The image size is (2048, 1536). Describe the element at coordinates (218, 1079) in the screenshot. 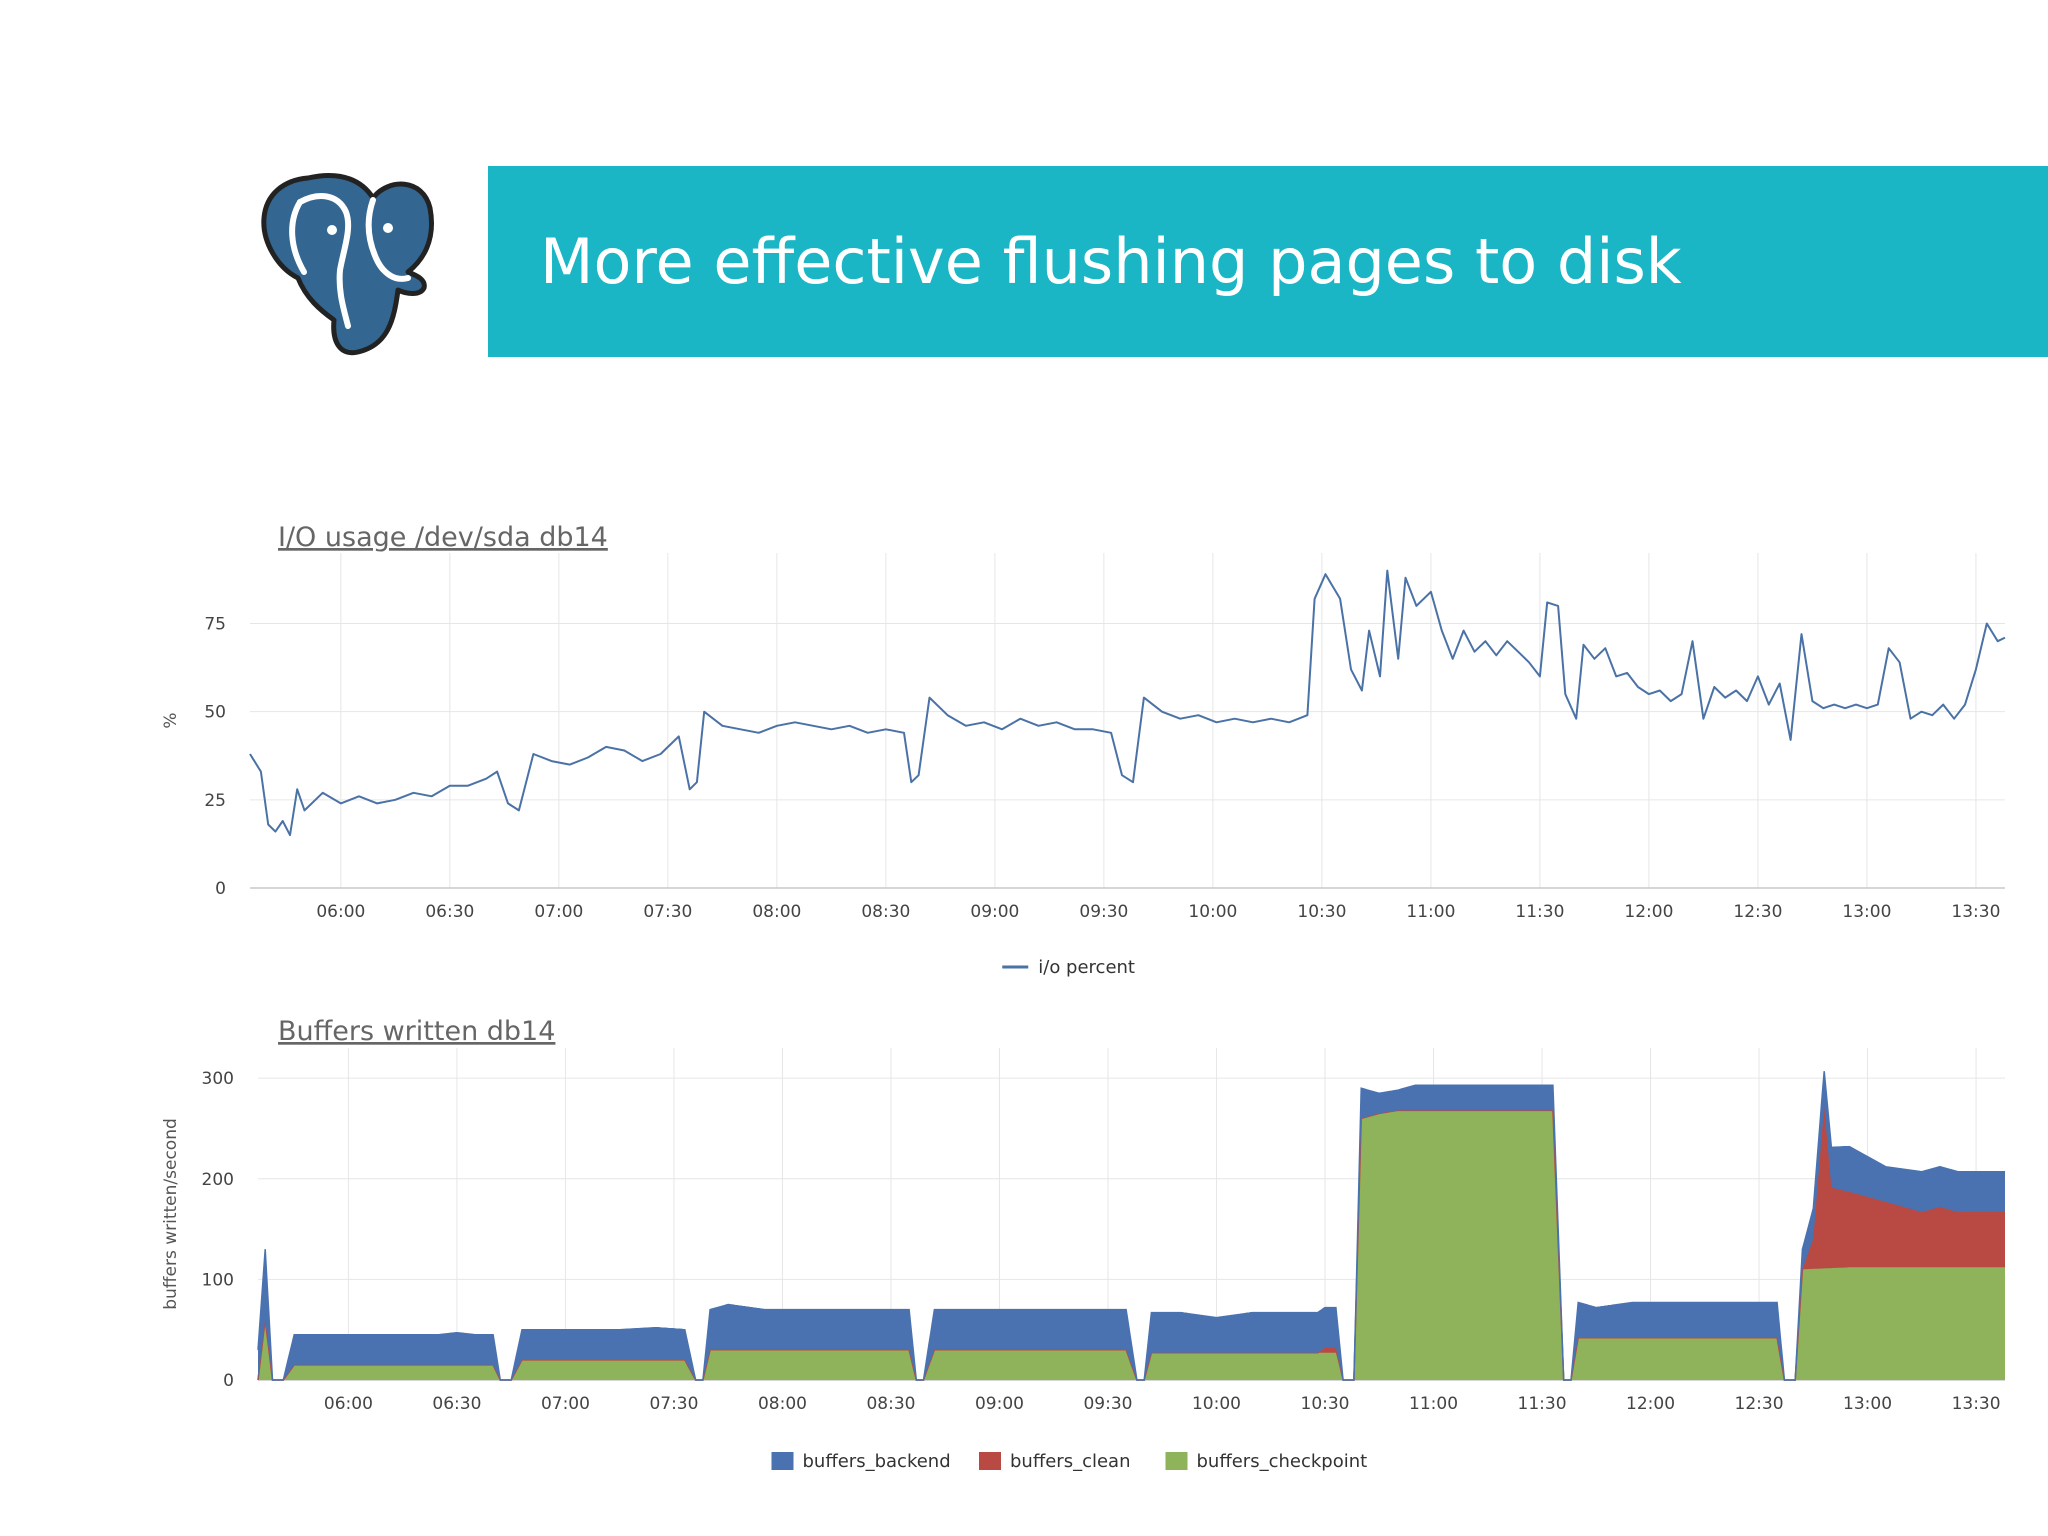

I see `y-tick-label: 300` at that location.